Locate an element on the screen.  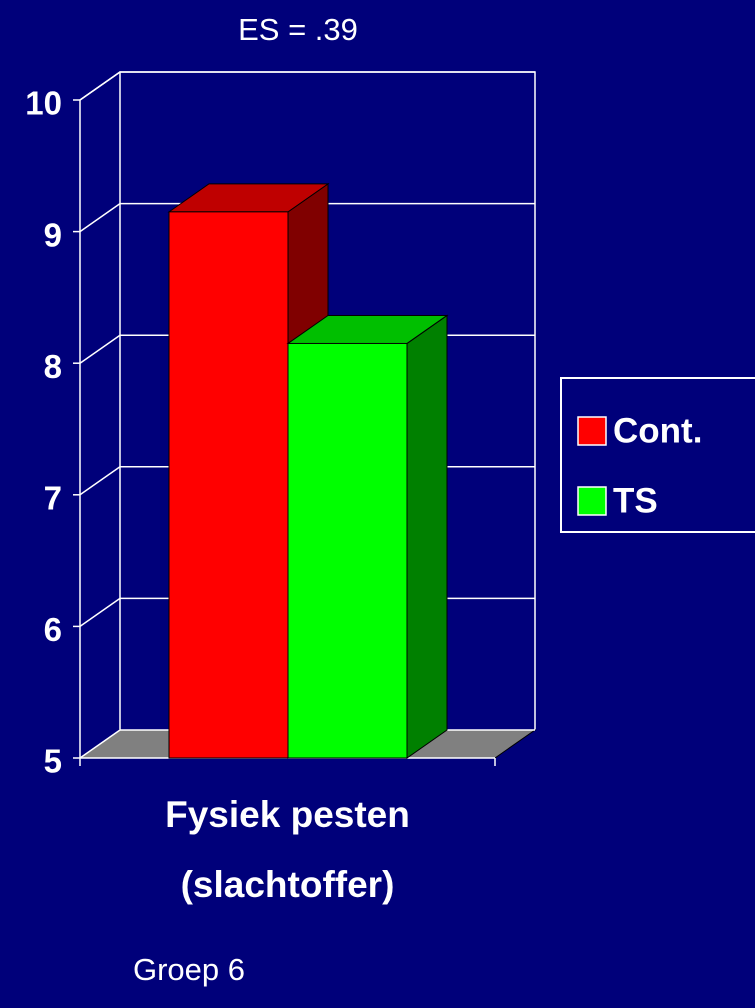
chart-title: ES = .39 is located at coordinates (298, 29).